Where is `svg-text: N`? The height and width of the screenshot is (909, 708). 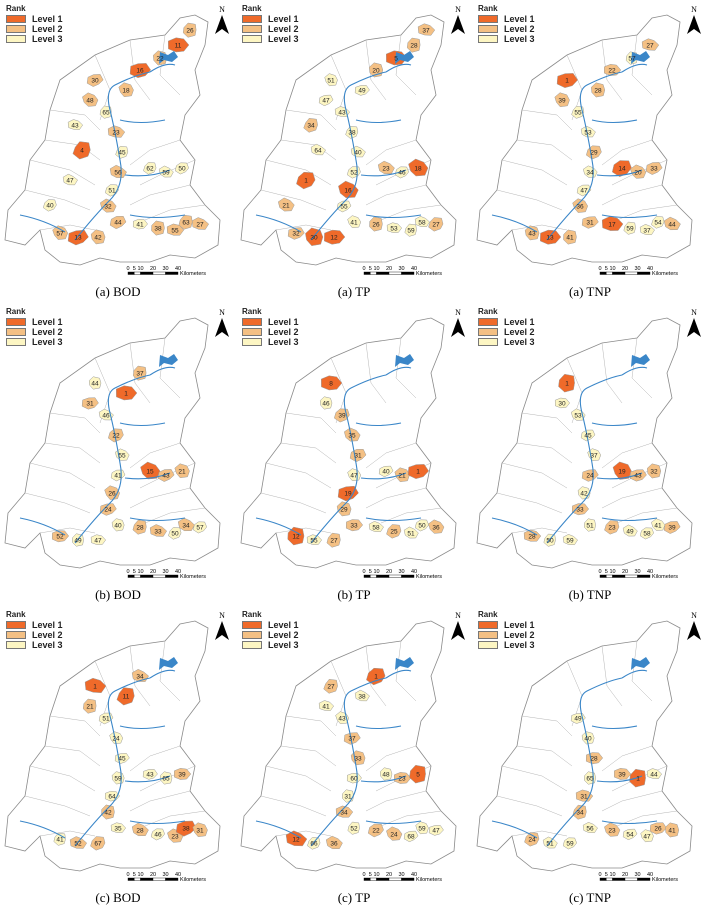 svg-text: N is located at coordinates (694, 312).